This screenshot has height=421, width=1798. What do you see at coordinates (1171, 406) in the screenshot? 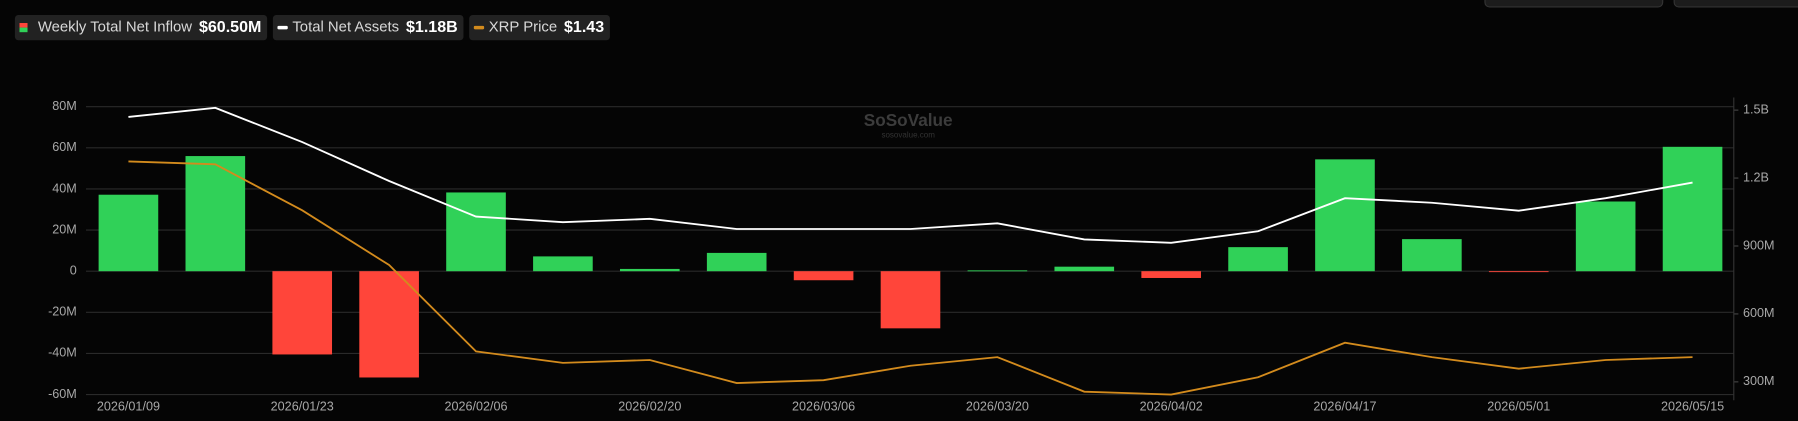
I see `x-tick-label: 2026/04/02` at bounding box center [1171, 406].